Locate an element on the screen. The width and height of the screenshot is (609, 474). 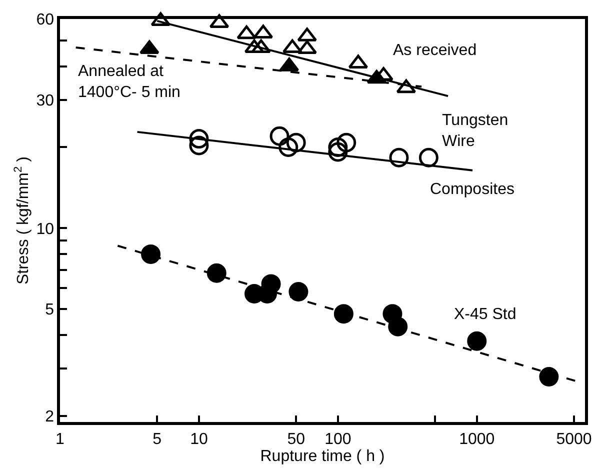
y-tick-label: 5 is located at coordinates (49, 310).